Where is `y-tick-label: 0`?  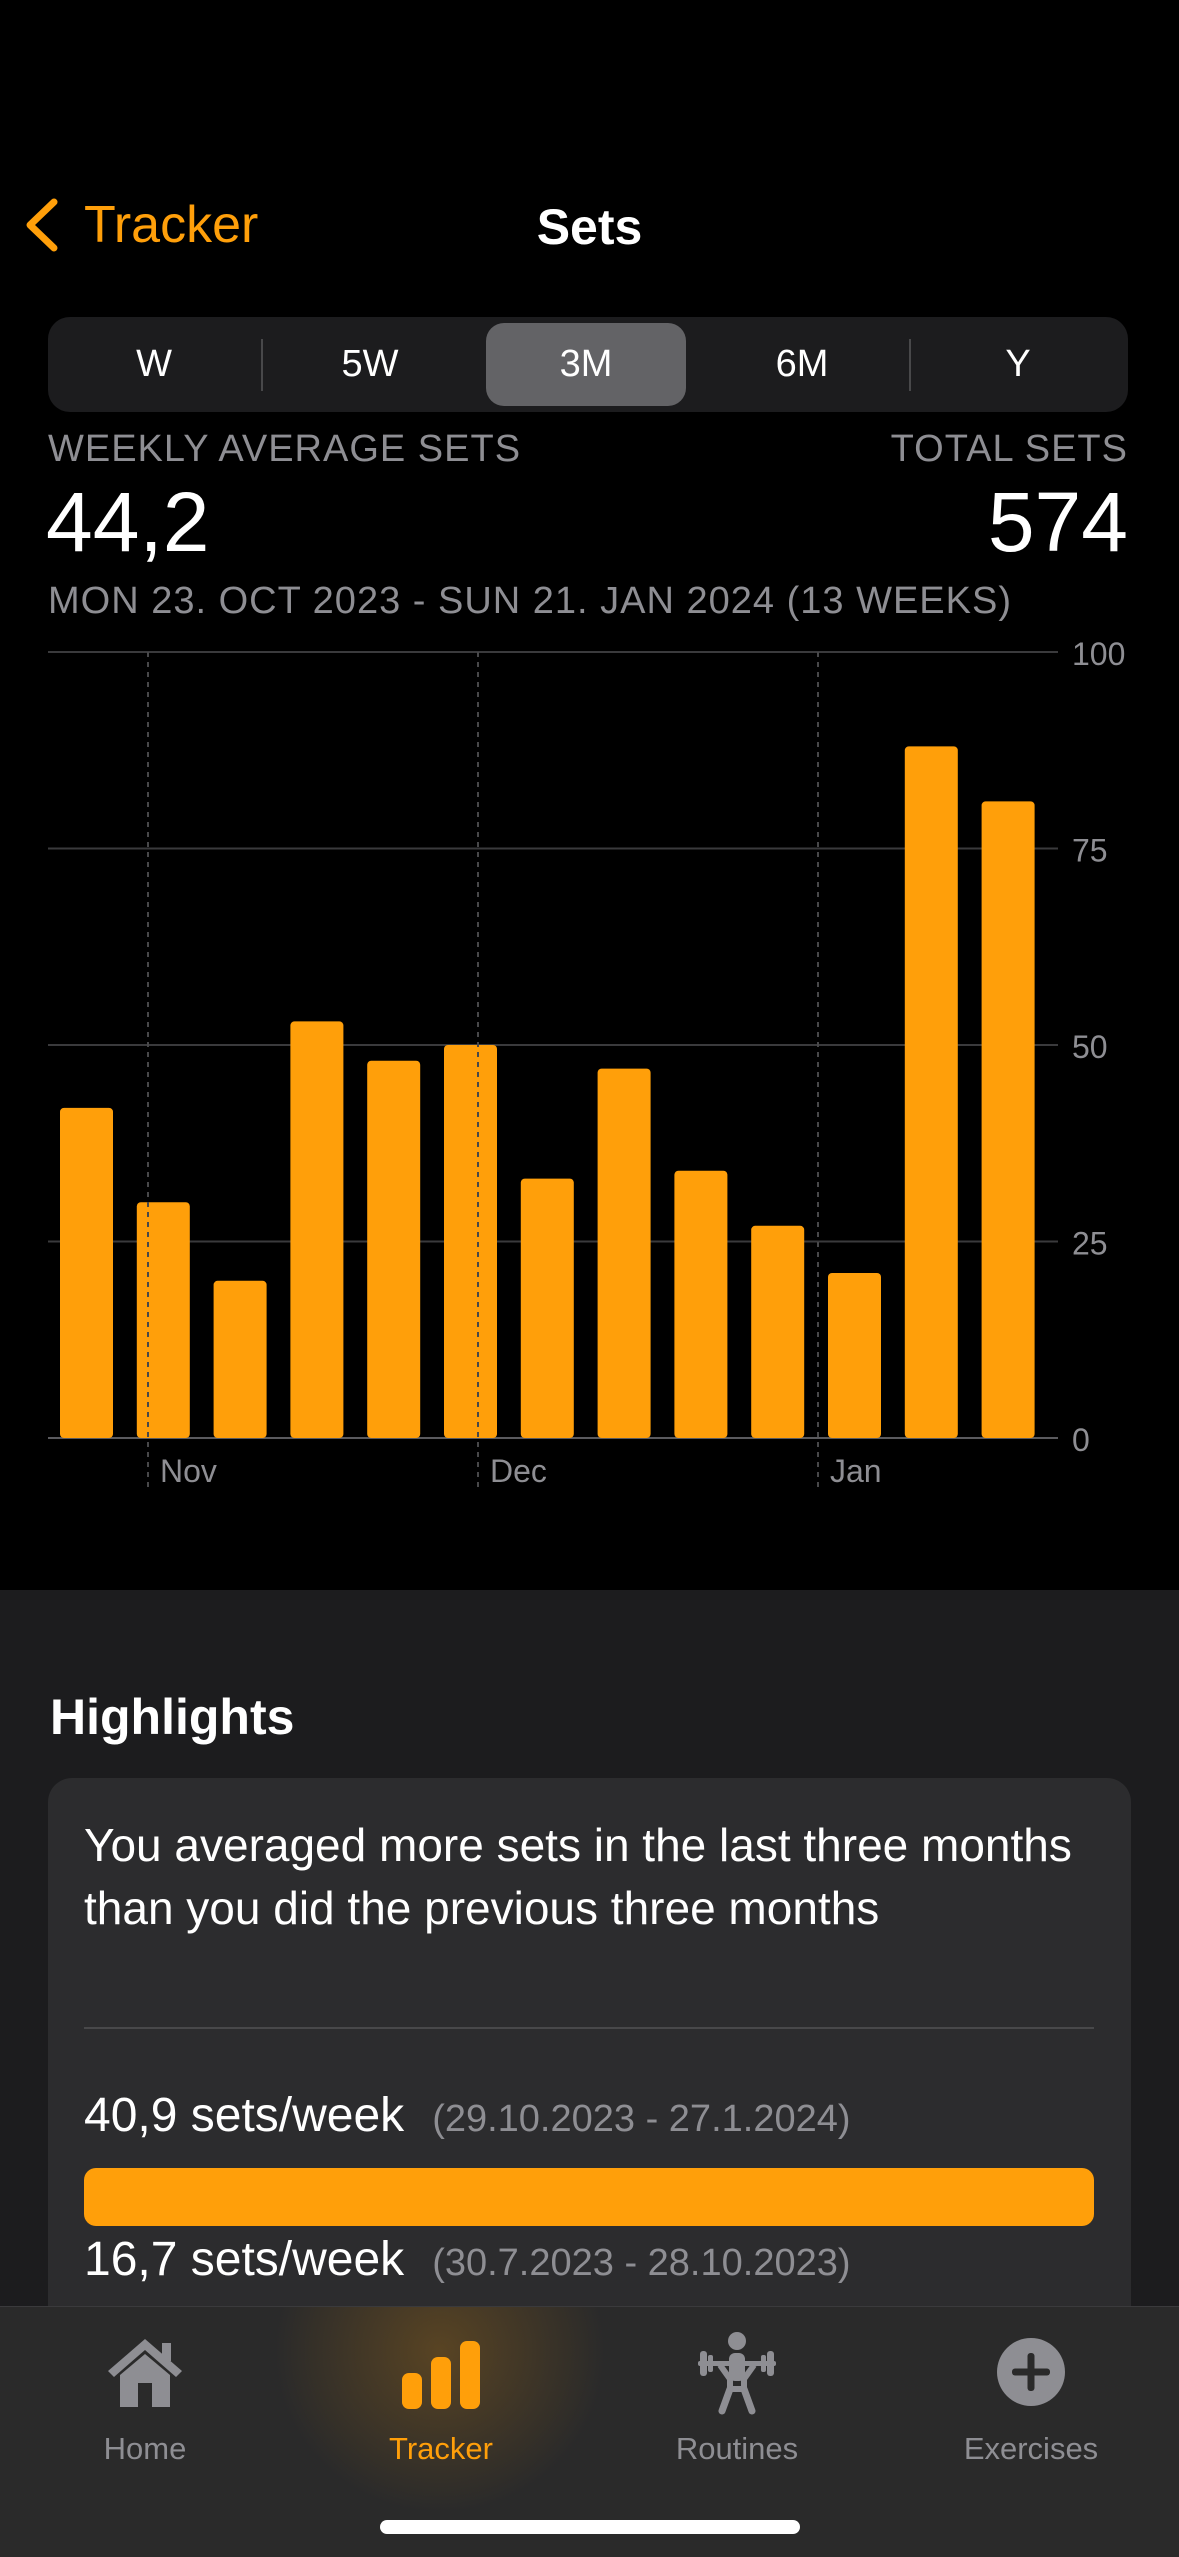 y-tick-label: 0 is located at coordinates (1081, 1440).